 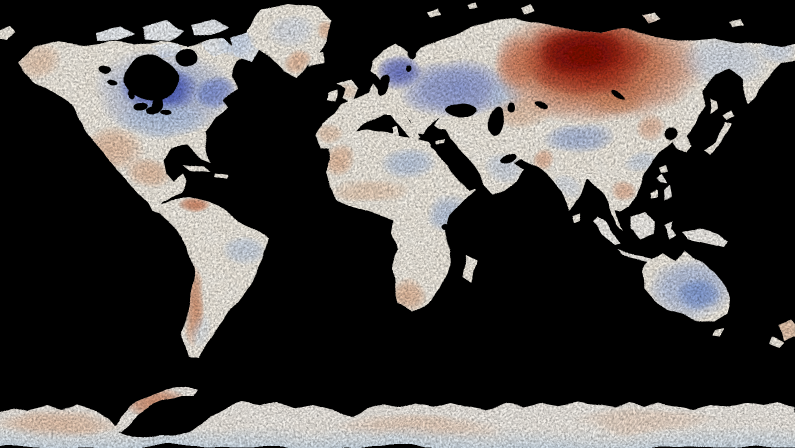 I want to click on great-lakes-west, so click(x=141, y=107).